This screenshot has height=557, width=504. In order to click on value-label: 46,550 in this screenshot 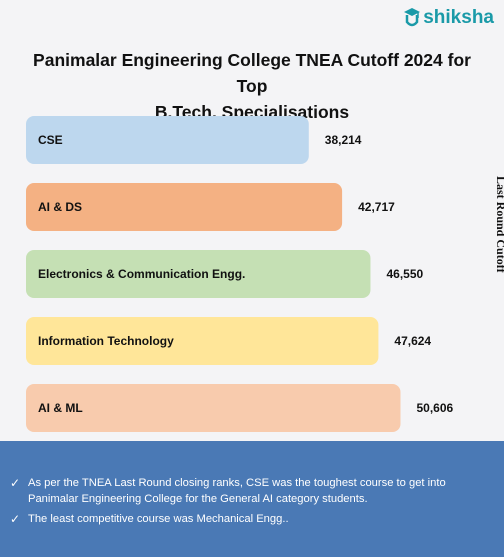, I will do `click(404, 274)`.